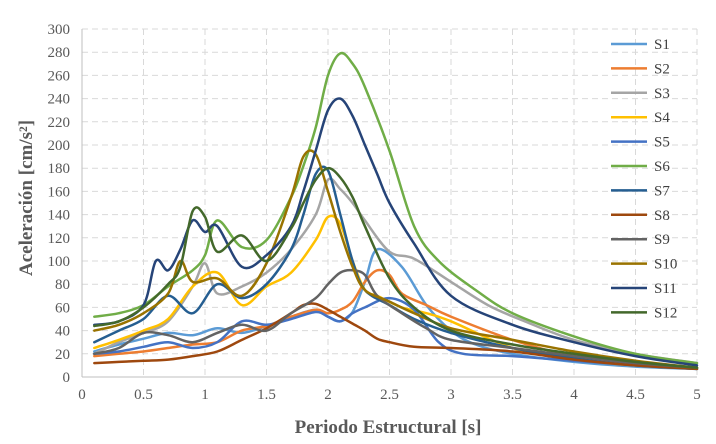 This screenshot has width=716, height=444. I want to click on legend-item-s1: S1, so click(640, 45).